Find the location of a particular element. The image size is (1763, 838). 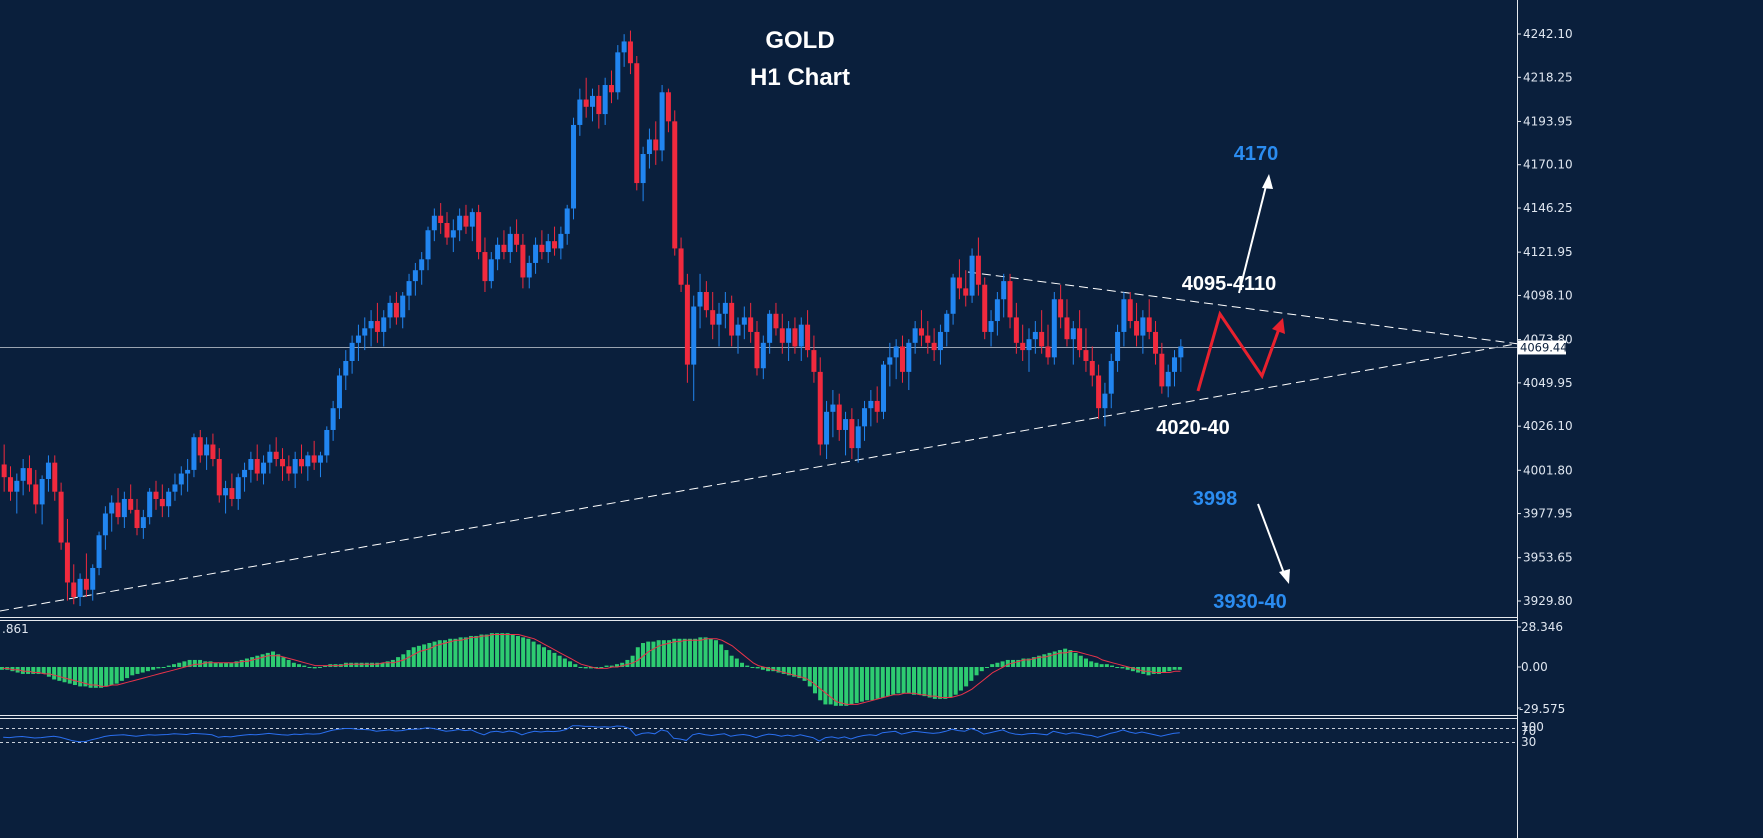

price-tick: 3977.95 is located at coordinates (1548, 514).